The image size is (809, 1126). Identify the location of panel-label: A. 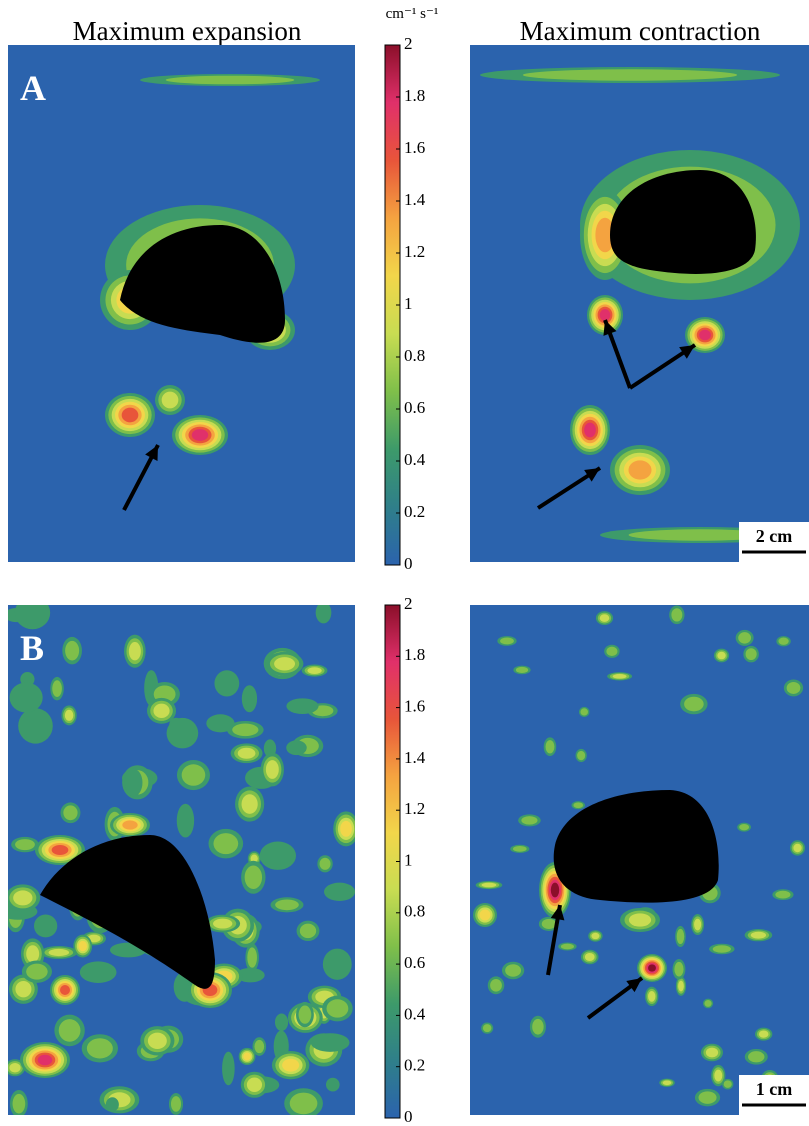
(33, 88).